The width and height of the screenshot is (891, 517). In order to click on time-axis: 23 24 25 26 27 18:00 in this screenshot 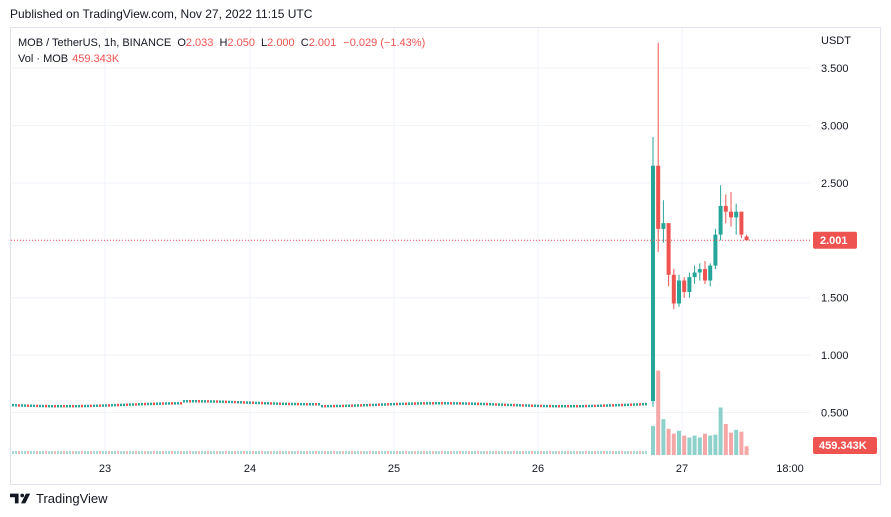, I will do `click(451, 469)`.